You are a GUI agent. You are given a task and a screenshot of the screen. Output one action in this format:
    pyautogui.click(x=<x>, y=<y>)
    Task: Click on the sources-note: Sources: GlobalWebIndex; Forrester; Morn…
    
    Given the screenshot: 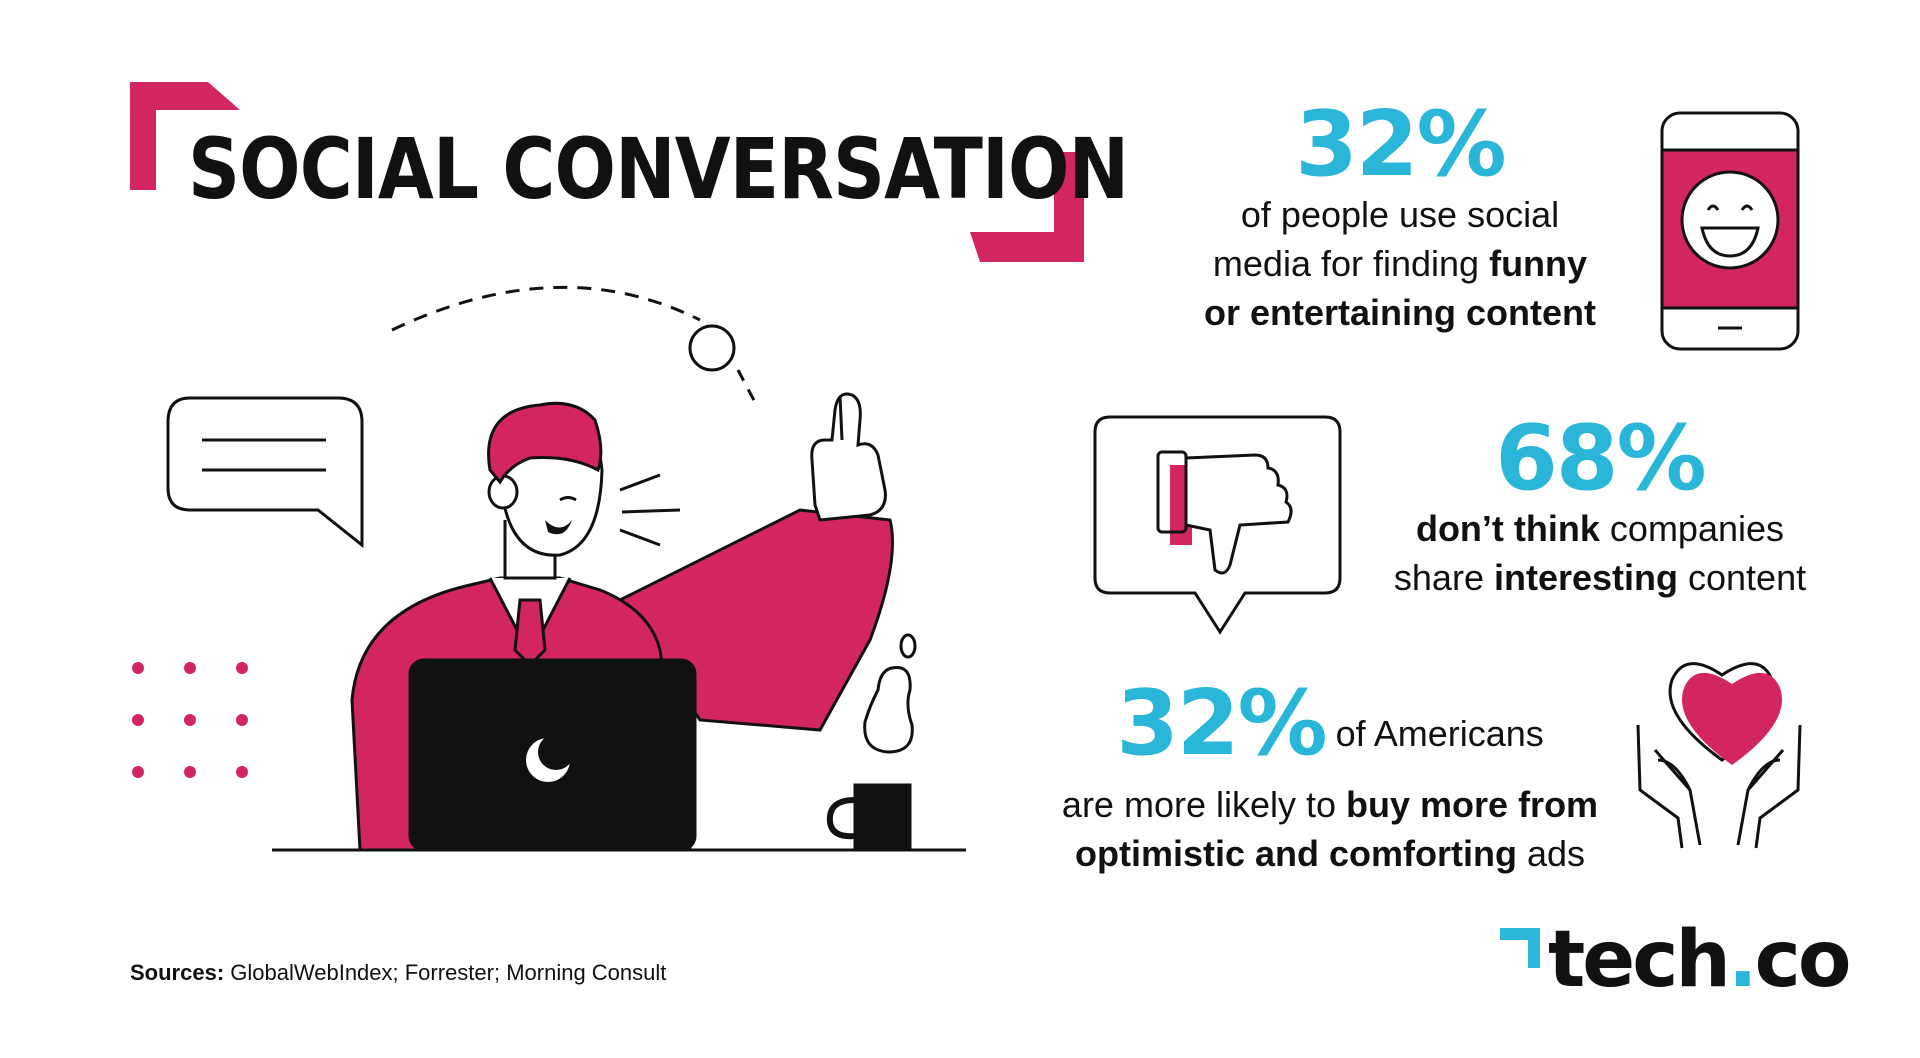 What is the action you would take?
    pyautogui.click(x=398, y=973)
    